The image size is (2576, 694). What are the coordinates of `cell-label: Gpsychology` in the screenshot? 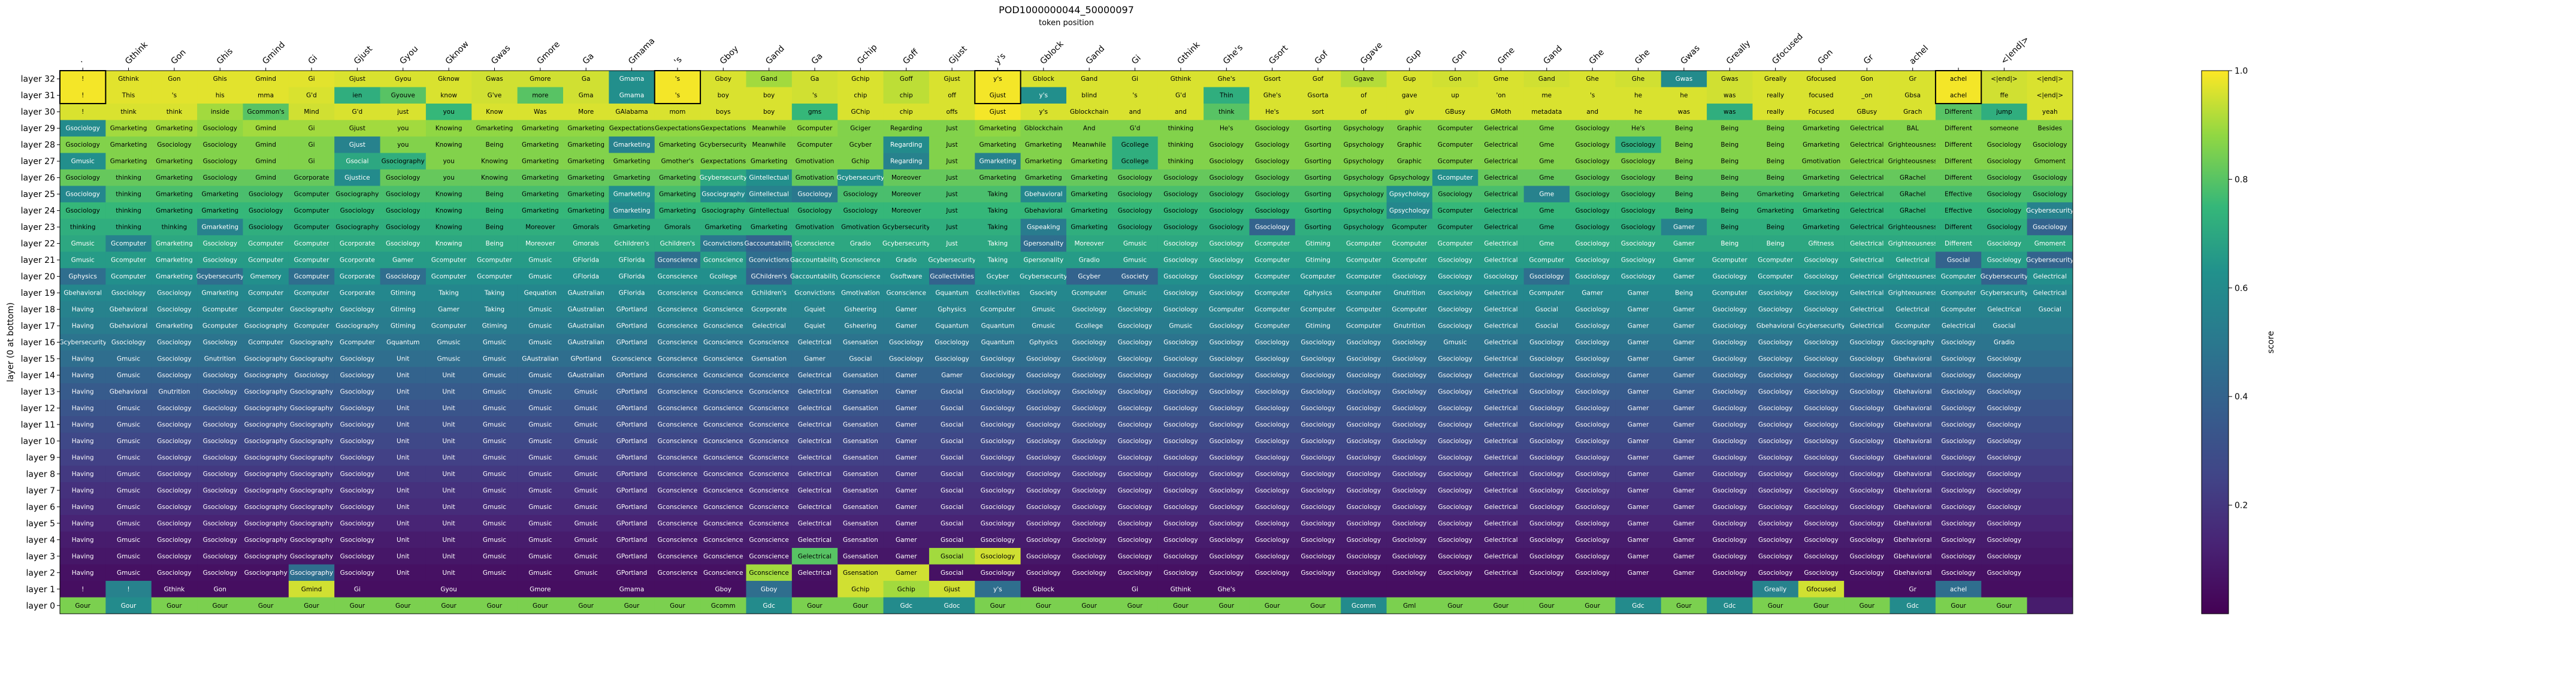 It's located at (1364, 227).